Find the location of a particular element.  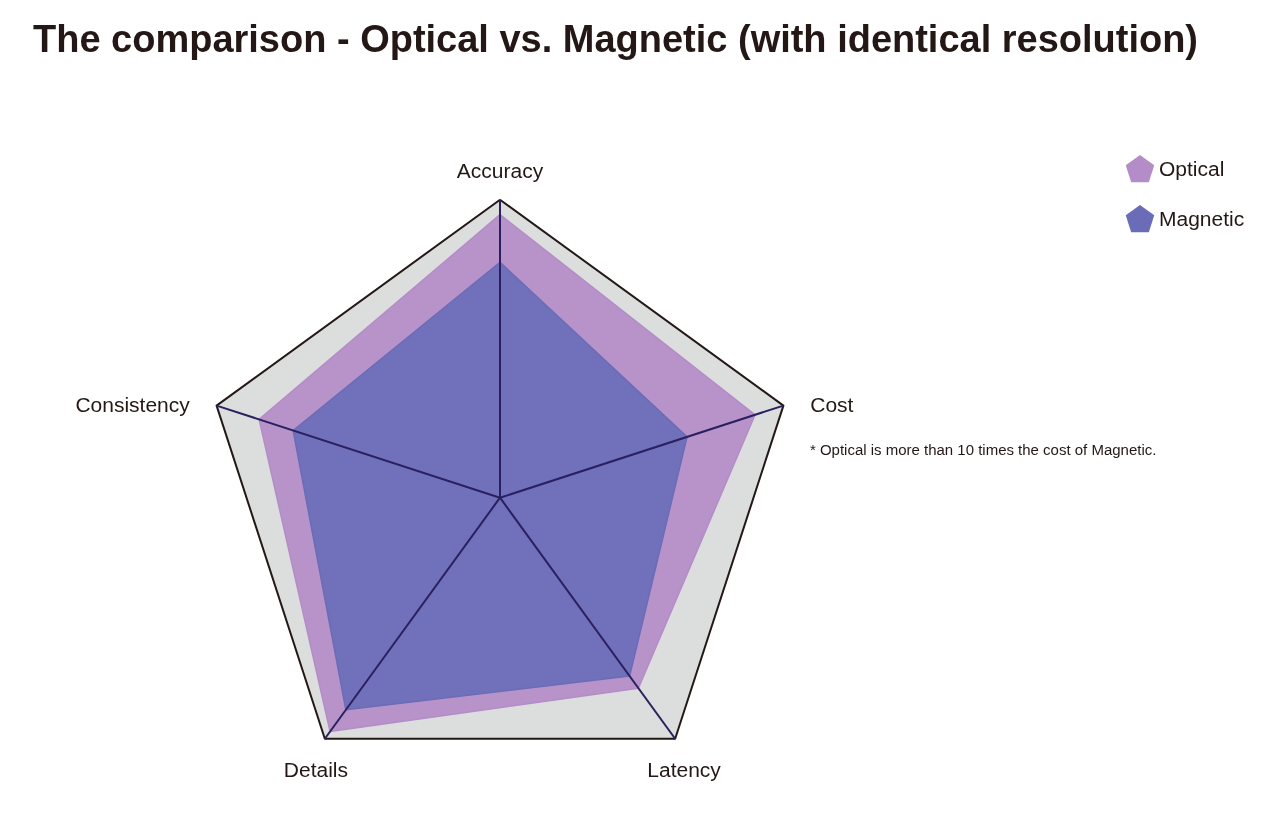

chart-title: The comparison - Optical vs. Magnetic (with identical resolution) is located at coordinates (616, 39).